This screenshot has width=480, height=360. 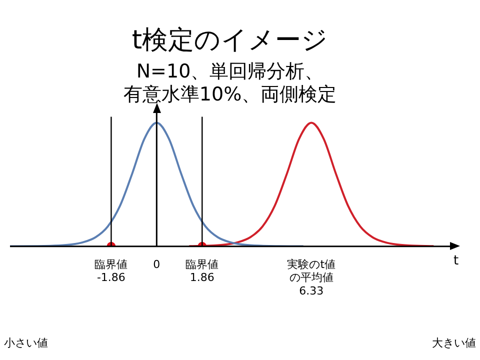 I want to click on chart-subtitle: N=10、単回帰分析、有意水準10%、両側検定, so click(x=230, y=83).